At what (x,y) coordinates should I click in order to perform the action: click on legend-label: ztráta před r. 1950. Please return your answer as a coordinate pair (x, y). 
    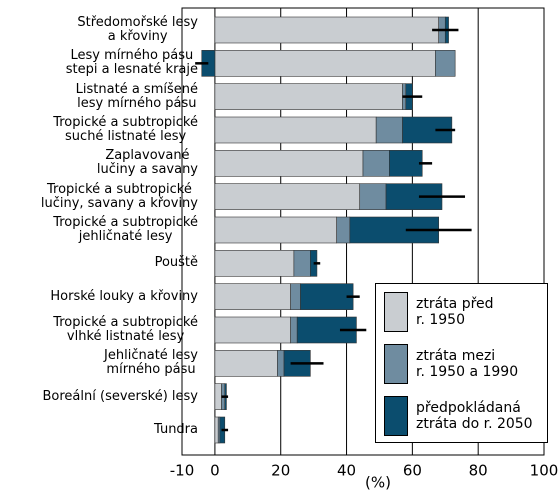
    Looking at the image, I should click on (455, 312).